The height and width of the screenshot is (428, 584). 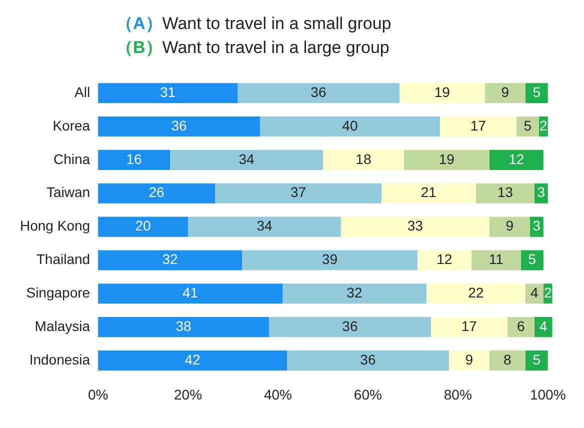 I want to click on data-label: 39, so click(x=330, y=259).